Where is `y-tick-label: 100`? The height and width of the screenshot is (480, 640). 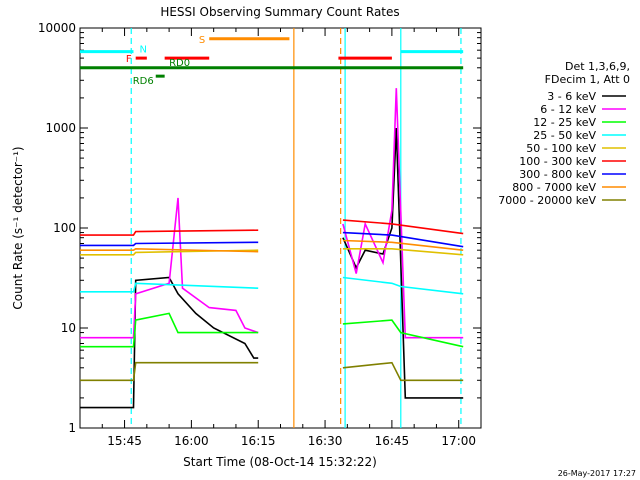 y-tick-label: 100 is located at coordinates (64, 228).